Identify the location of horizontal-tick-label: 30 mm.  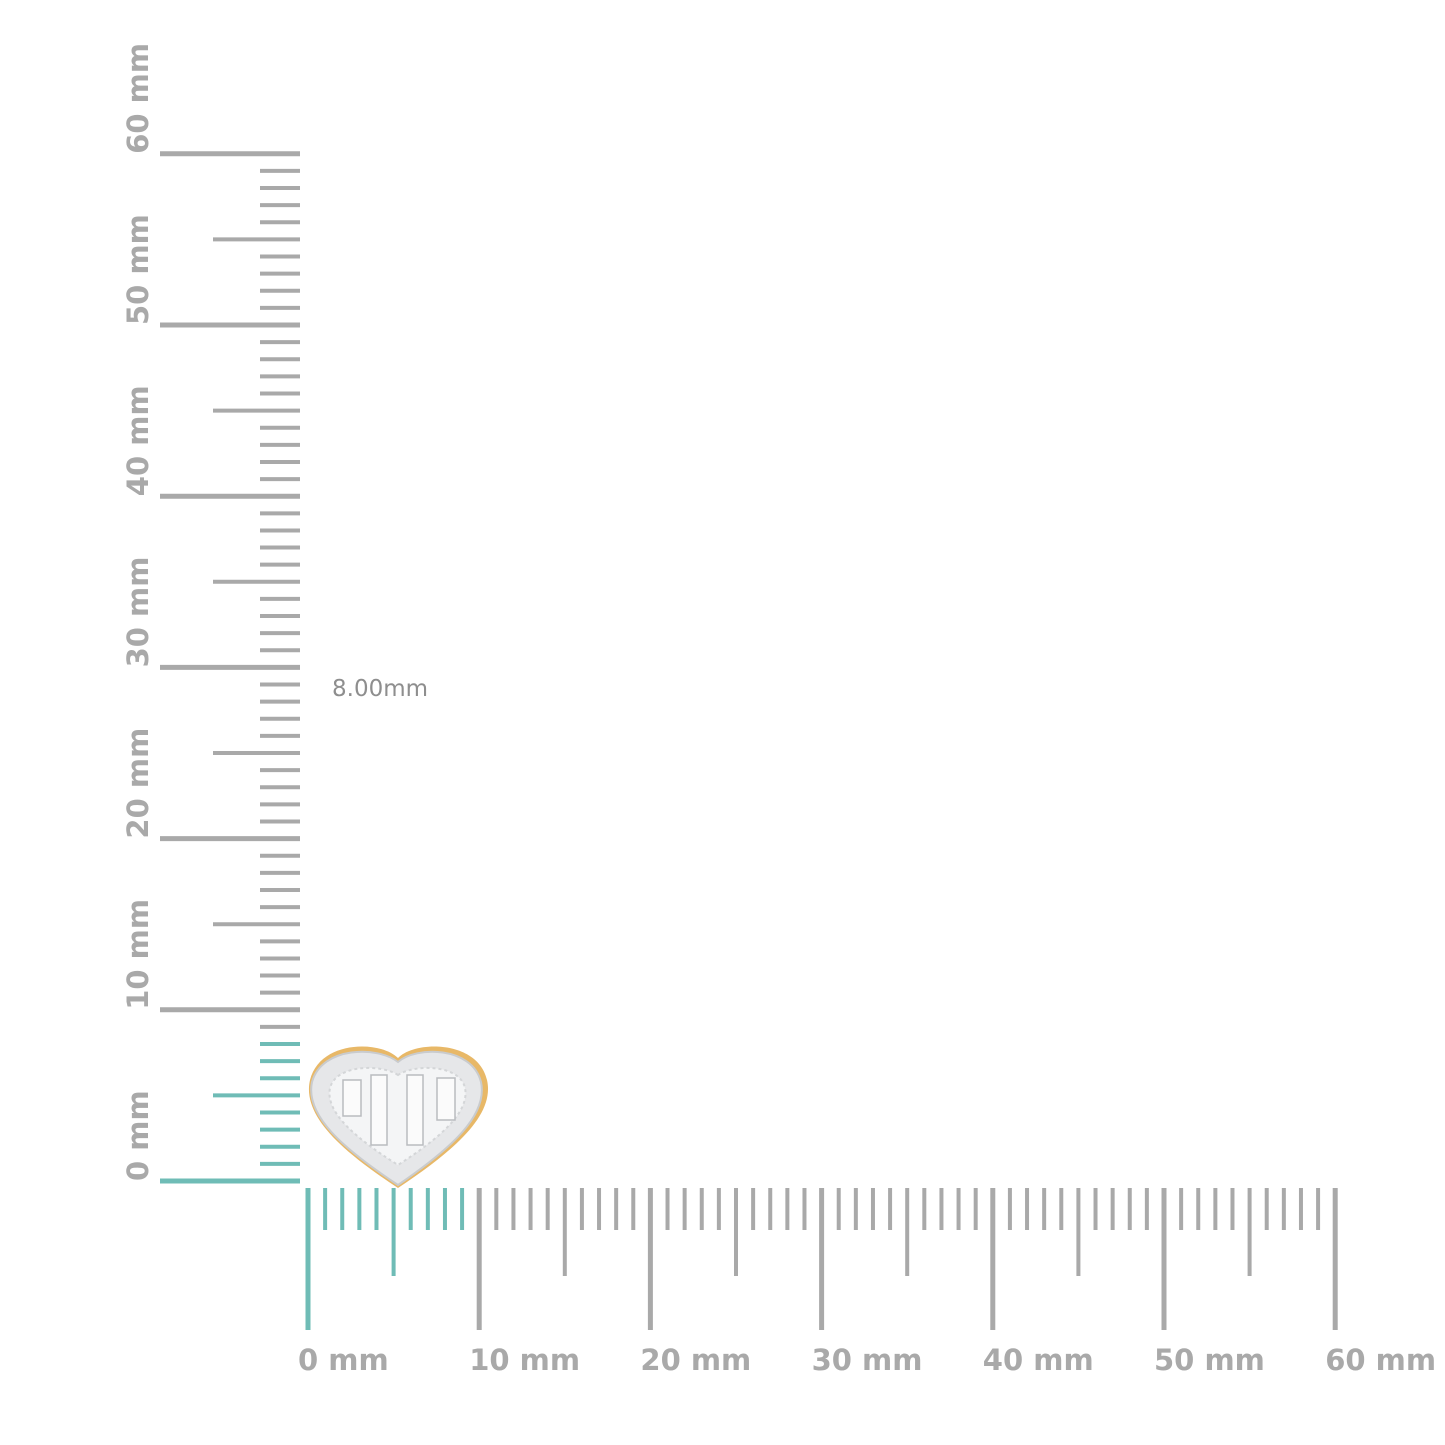
(867, 1360).